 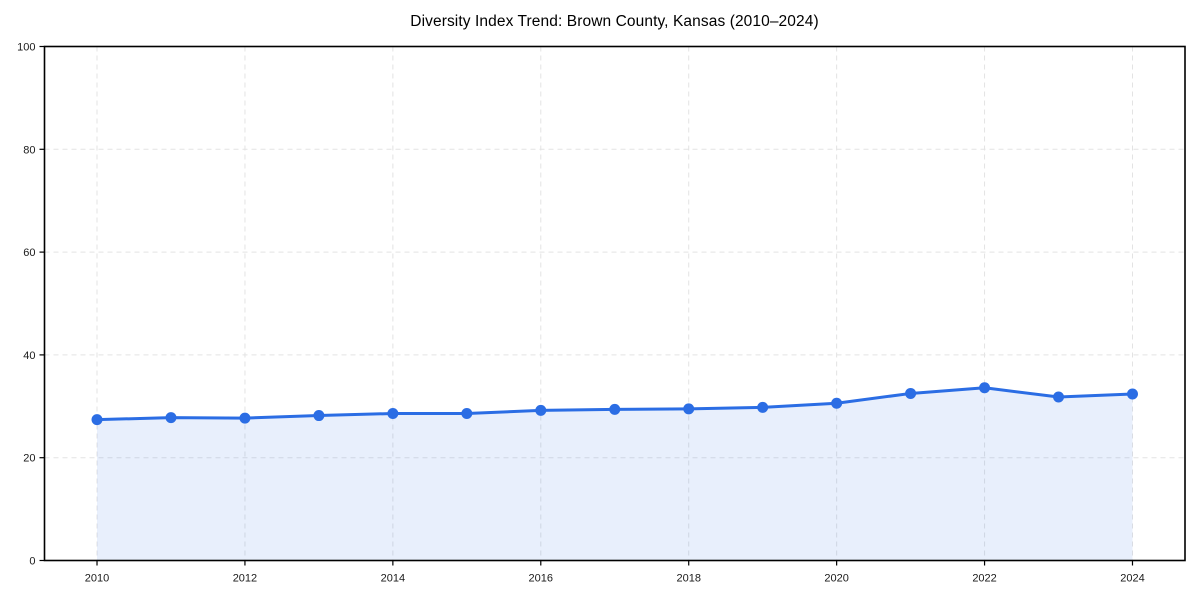 I want to click on data-point-2016, so click(x=541, y=410).